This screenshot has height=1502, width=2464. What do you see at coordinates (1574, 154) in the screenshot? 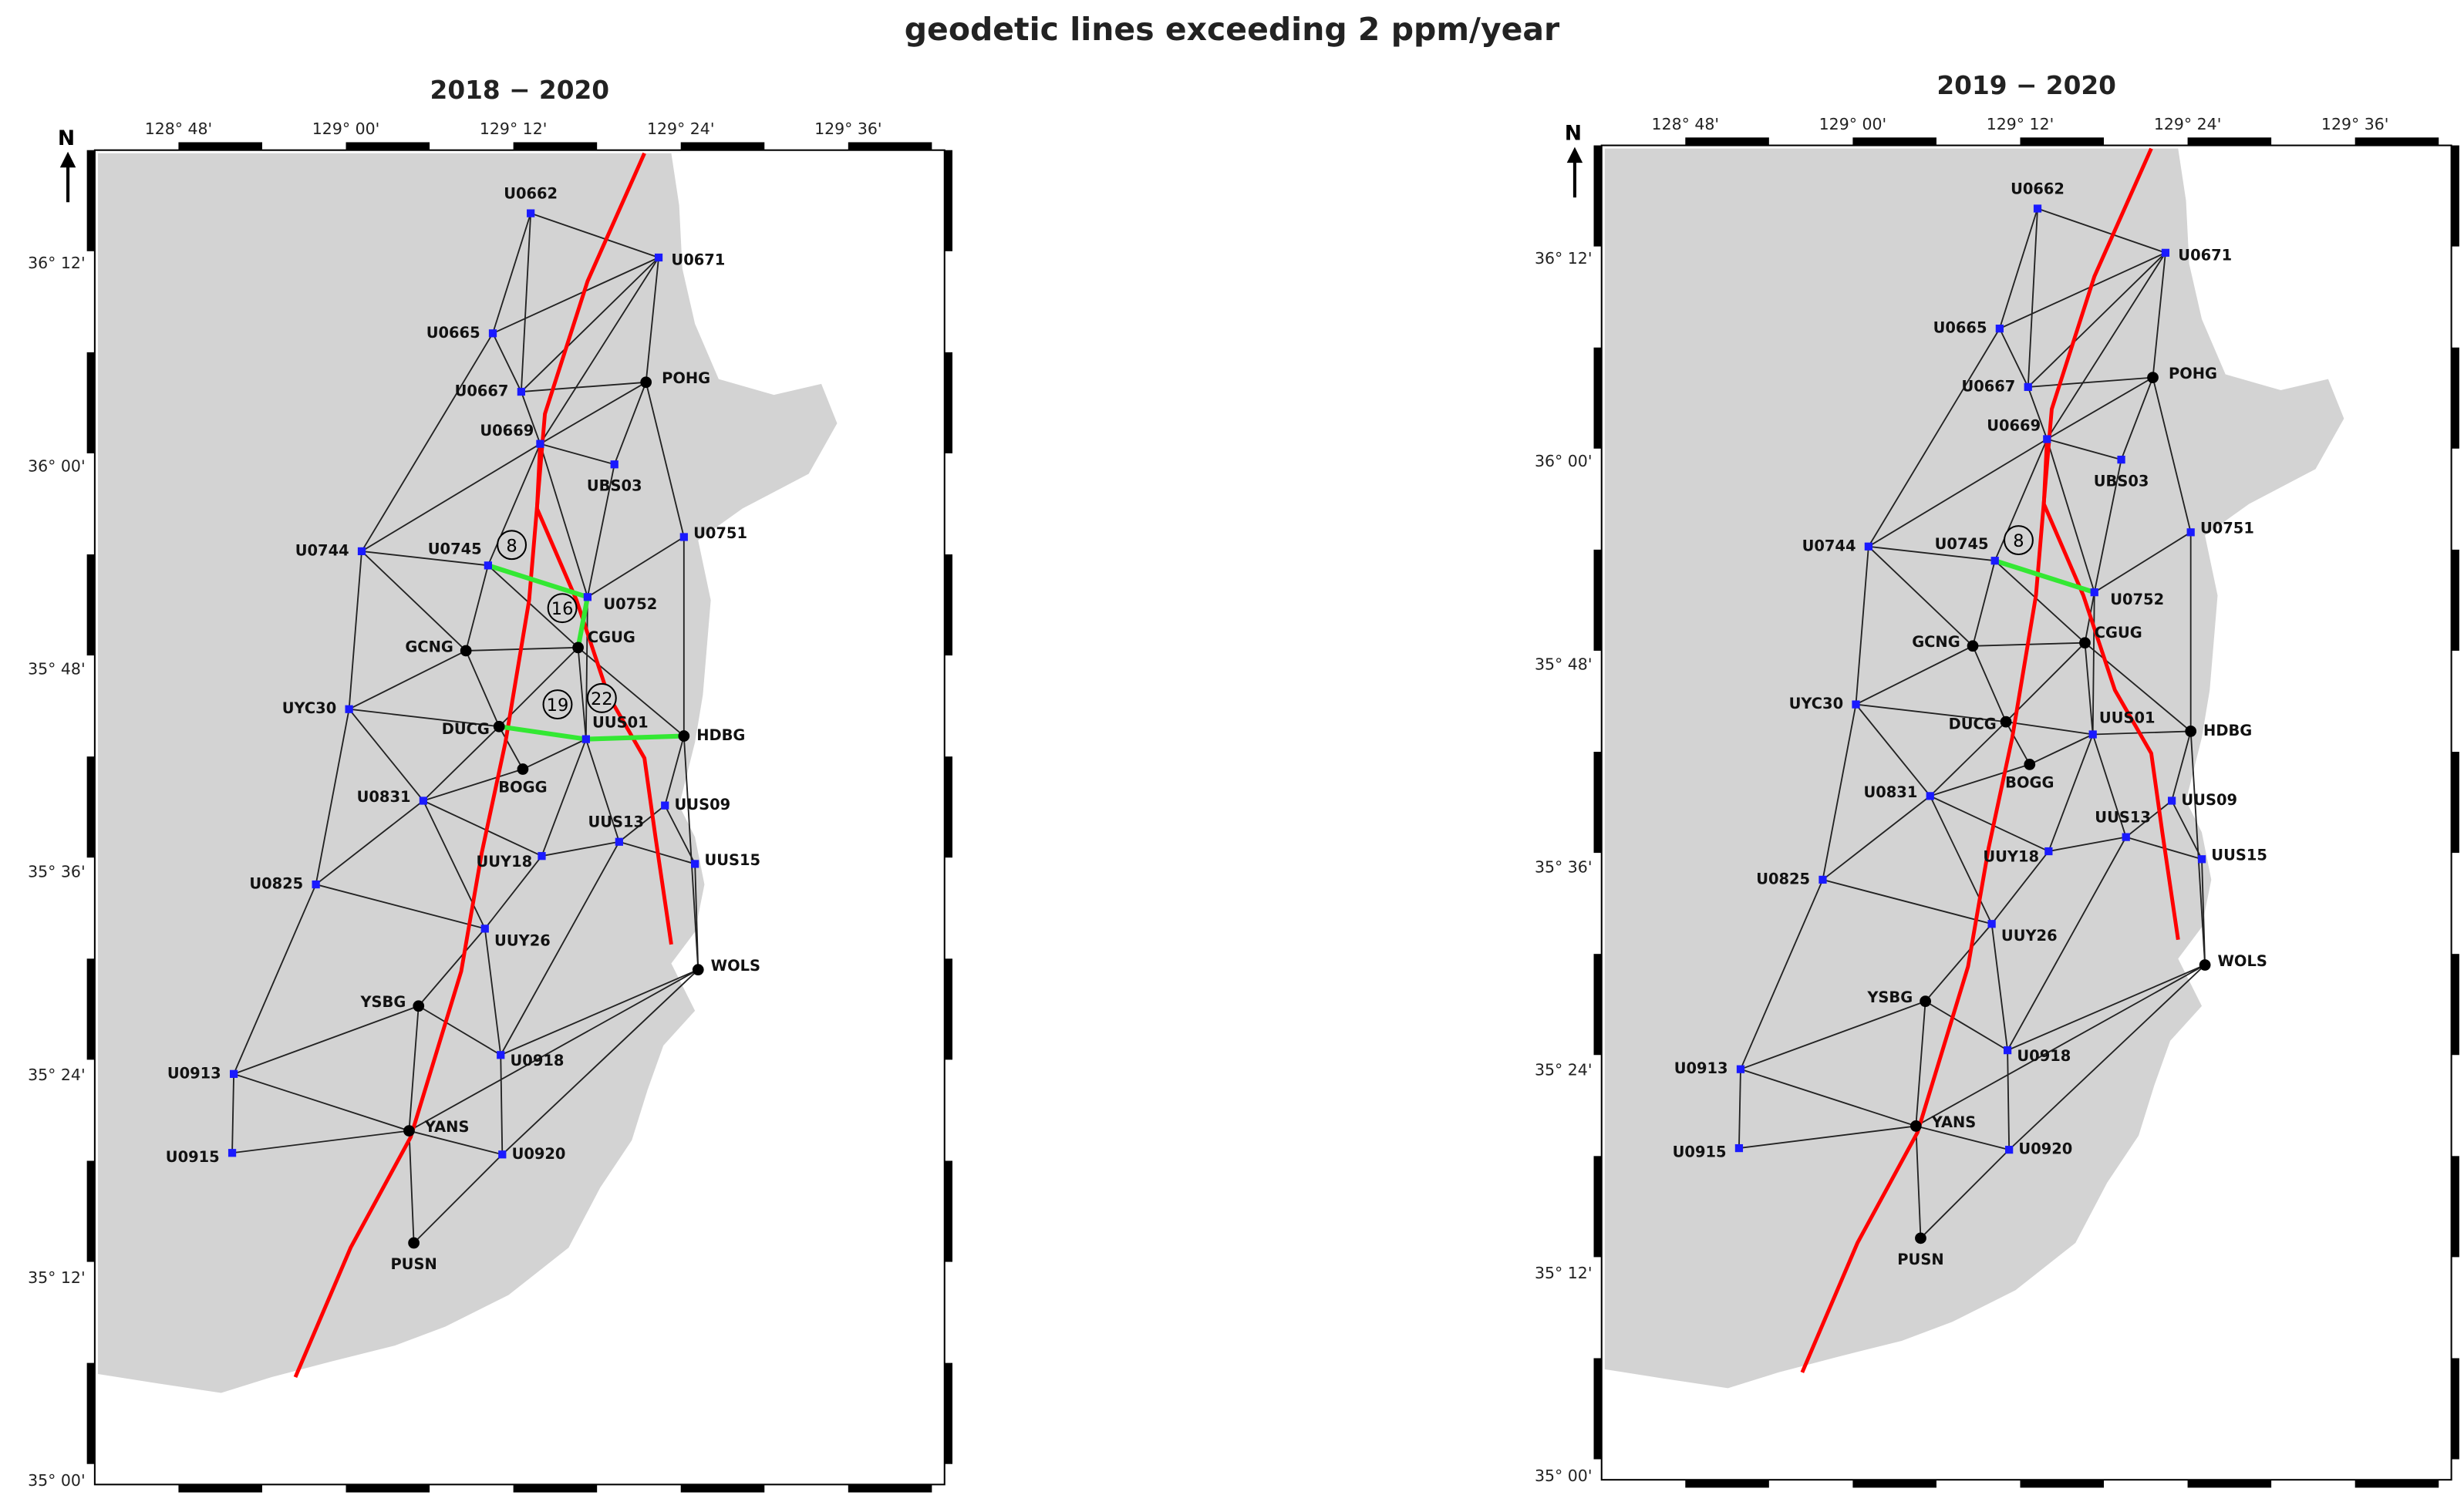
I see `north-arrowhead` at bounding box center [1574, 154].